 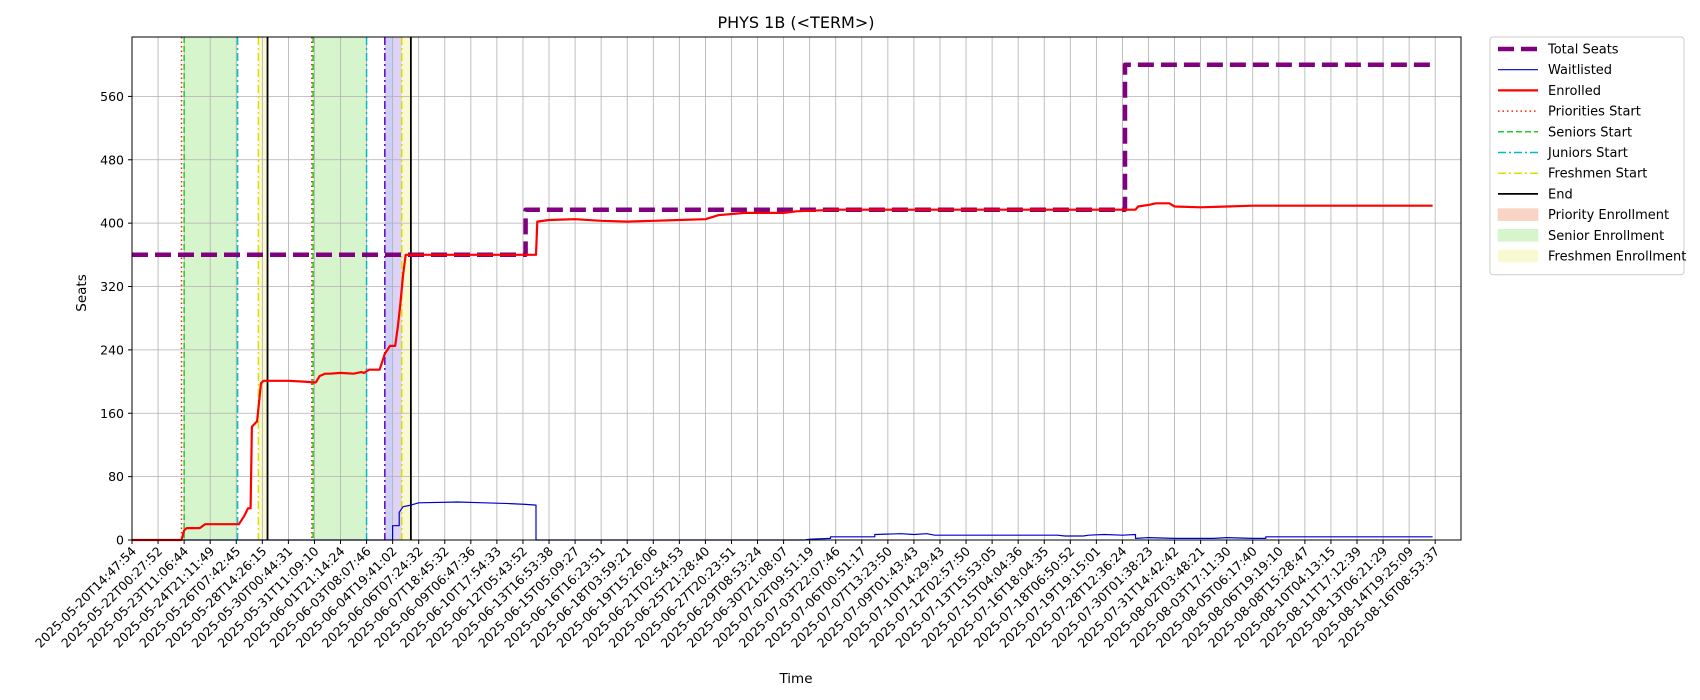 I want to click on legend-box, so click(x=1587, y=156).